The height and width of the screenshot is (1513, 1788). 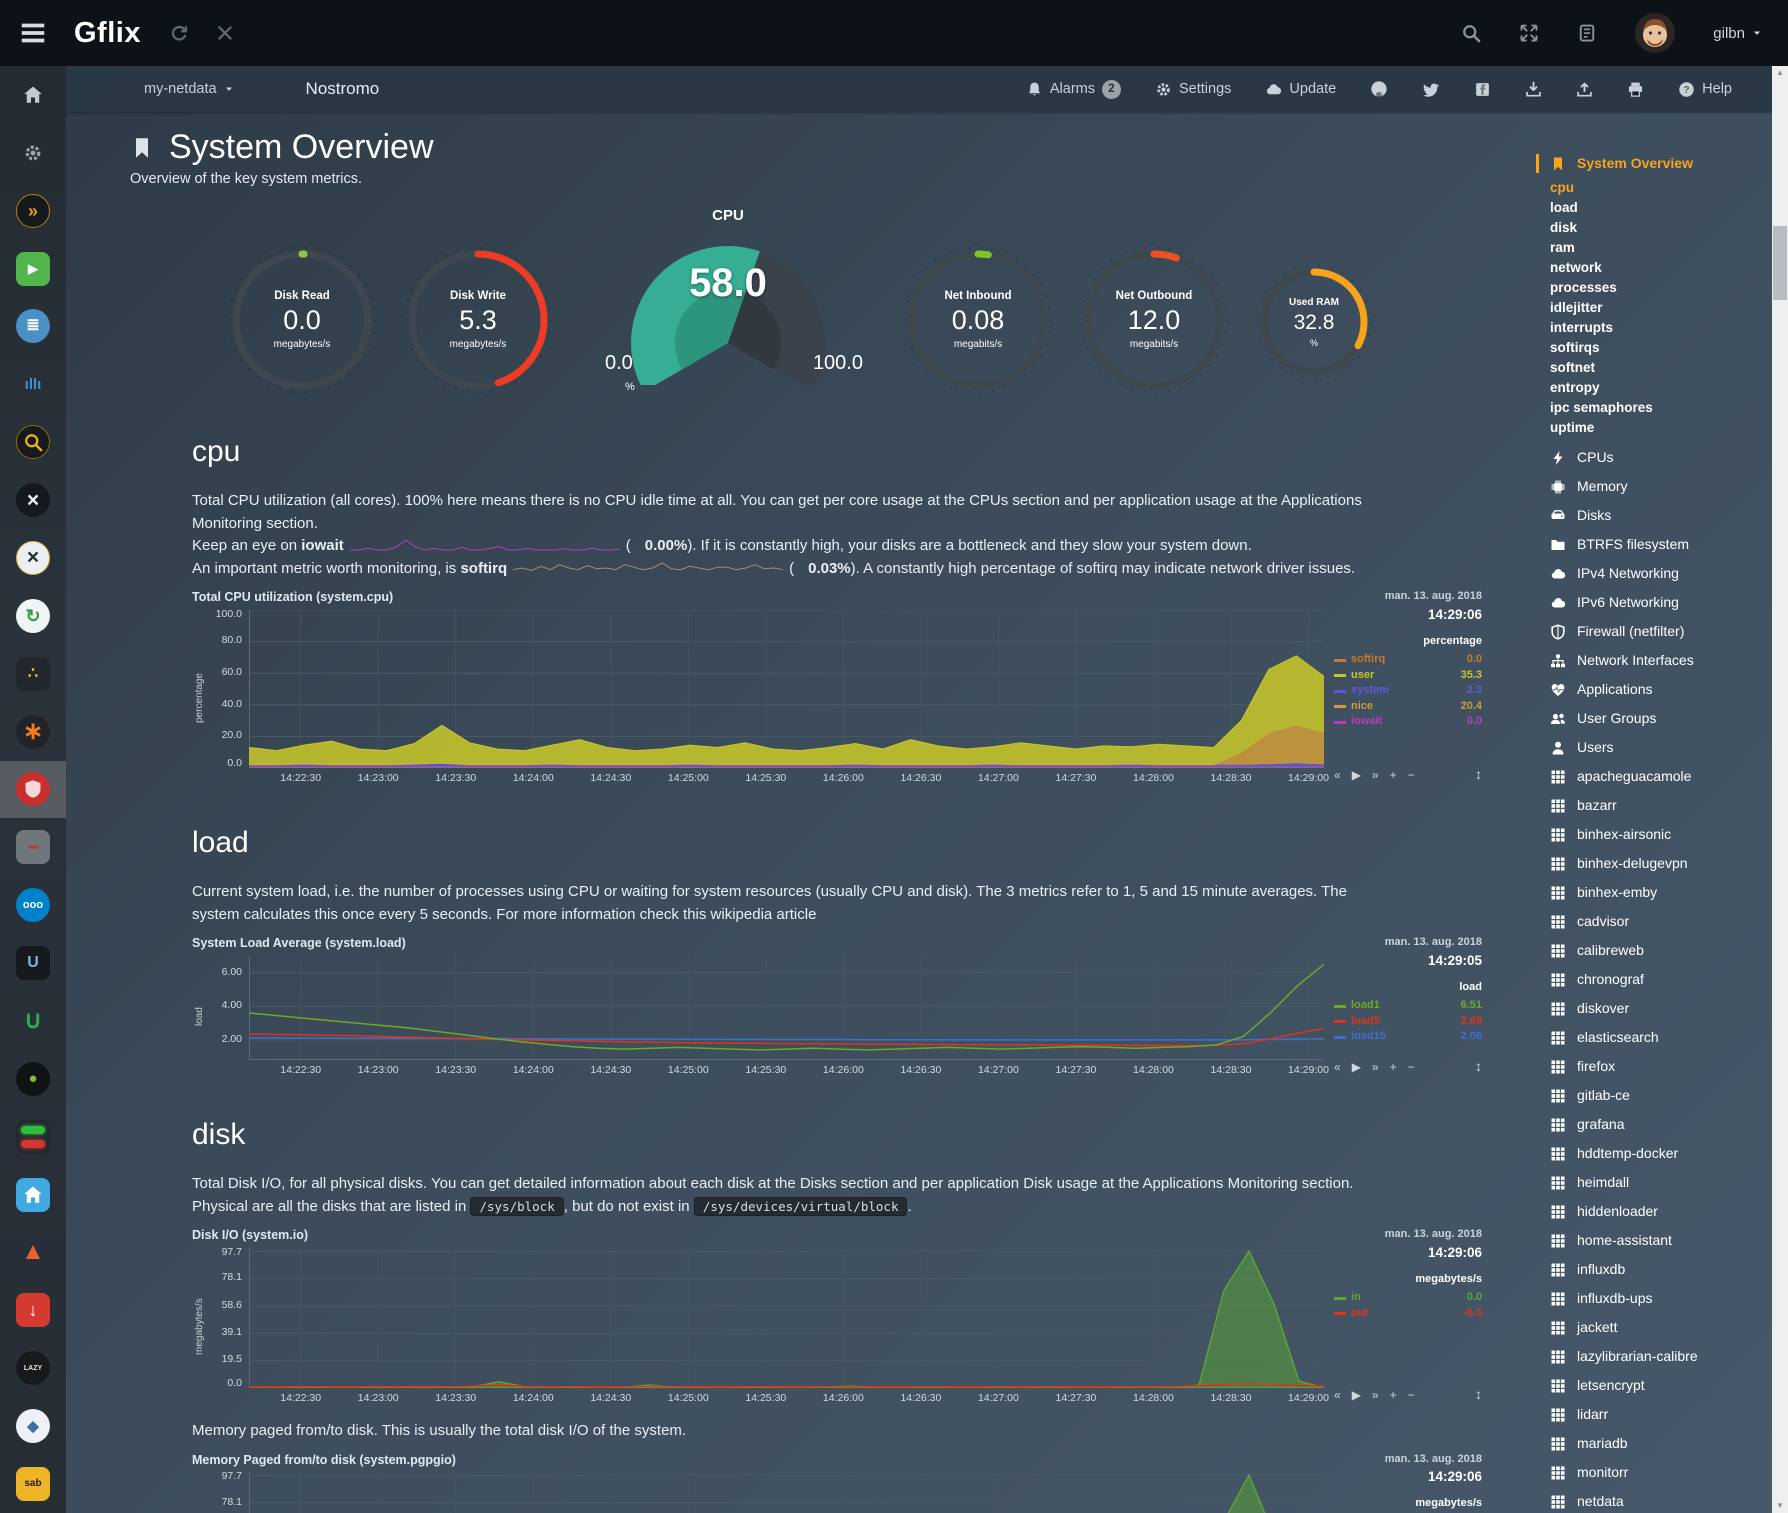 I want to click on gauge-net-inbound: Net Inbound 0.08 megabits/s, so click(x=978, y=320).